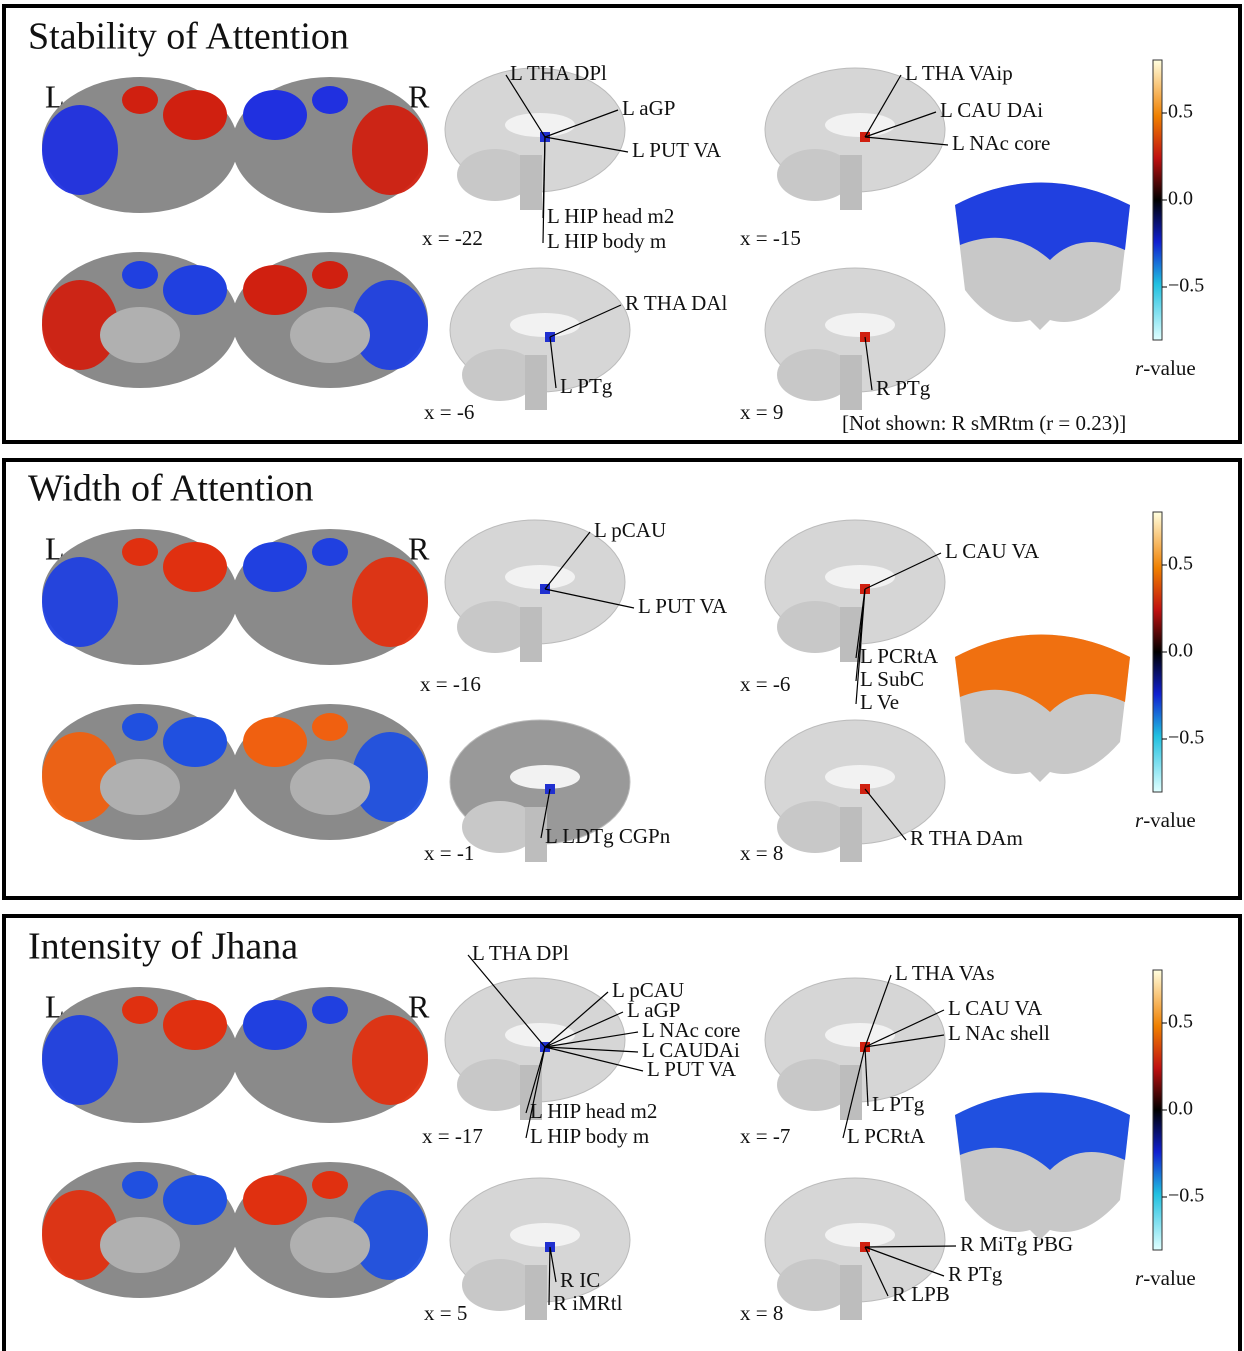 This screenshot has height=1351, width=1244. What do you see at coordinates (450, 684) in the screenshot?
I see `slice-coordinate: x = -16` at bounding box center [450, 684].